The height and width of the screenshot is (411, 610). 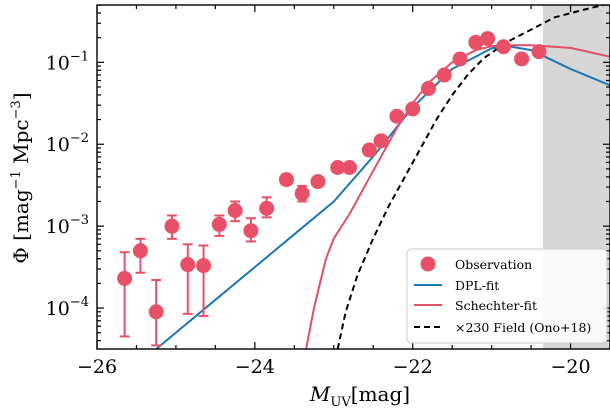 What do you see at coordinates (67, 225) in the screenshot?
I see `y-tick-label: 10⁻³` at bounding box center [67, 225].